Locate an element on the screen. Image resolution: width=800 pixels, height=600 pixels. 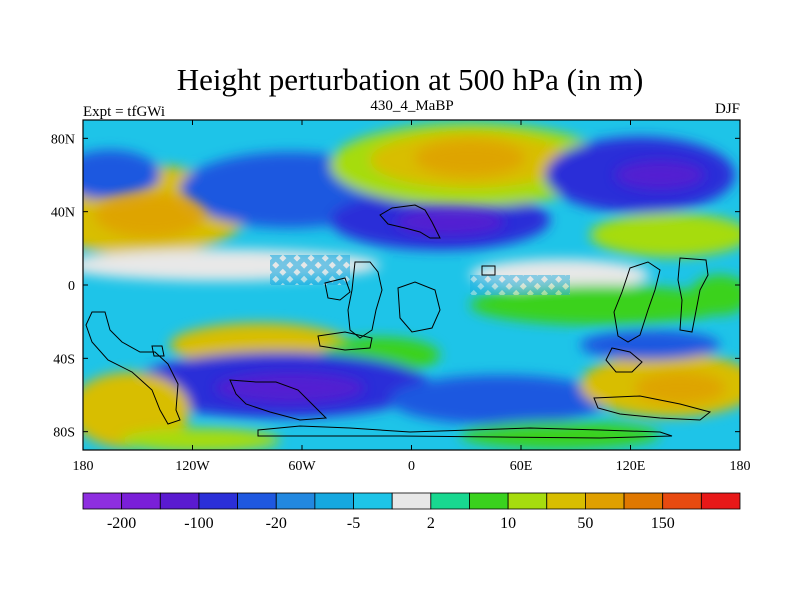
colorbar-label: 10 is located at coordinates (508, 523).